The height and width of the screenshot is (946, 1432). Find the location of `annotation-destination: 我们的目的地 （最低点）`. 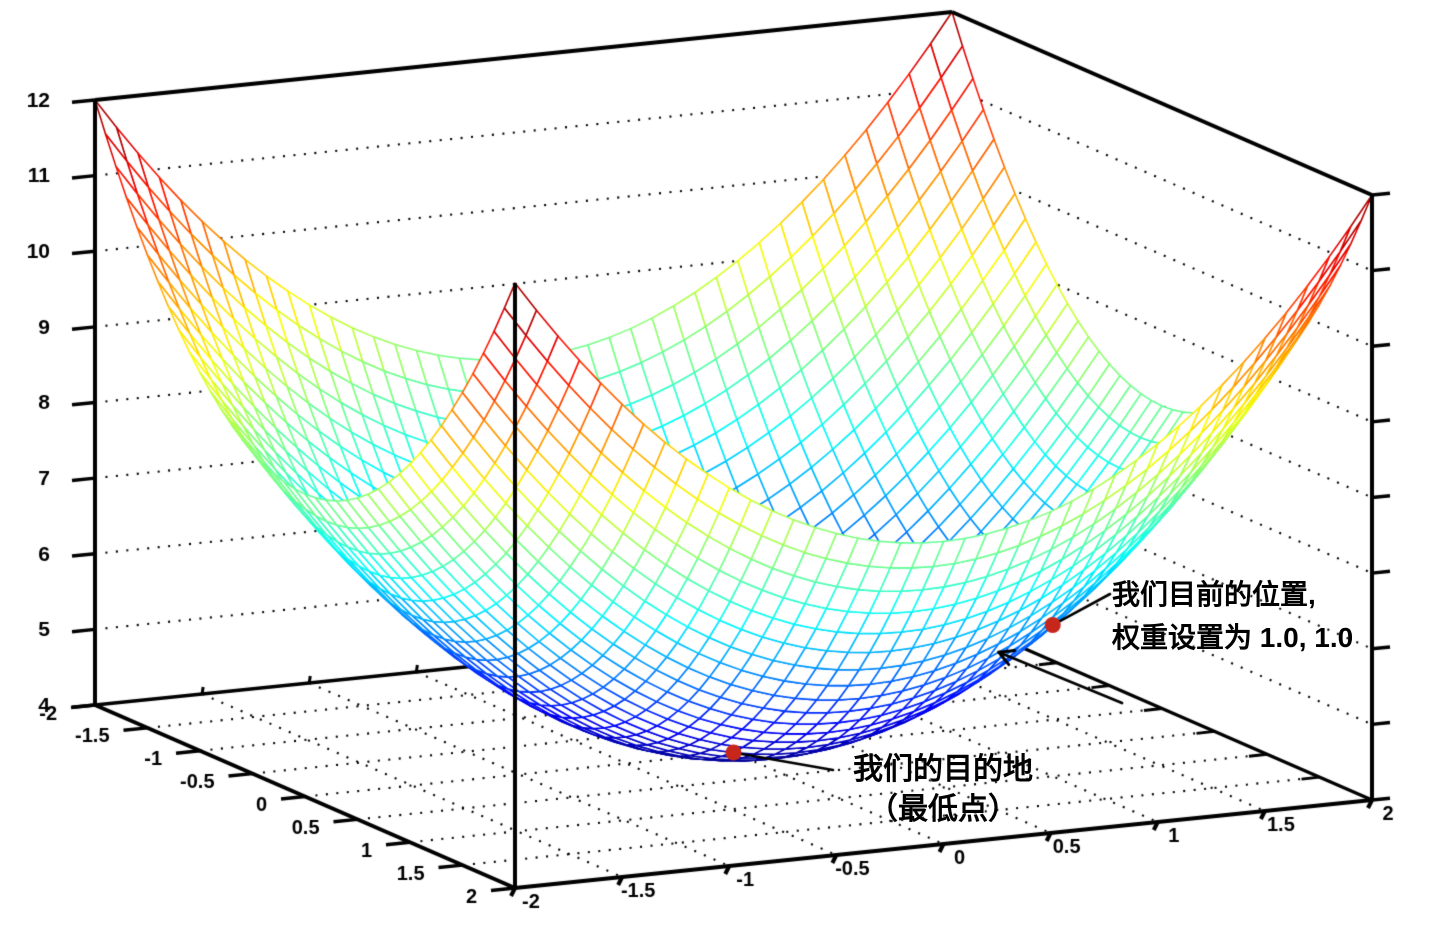

annotation-destination: 我们的目的地 （最低点） is located at coordinates (943, 790).